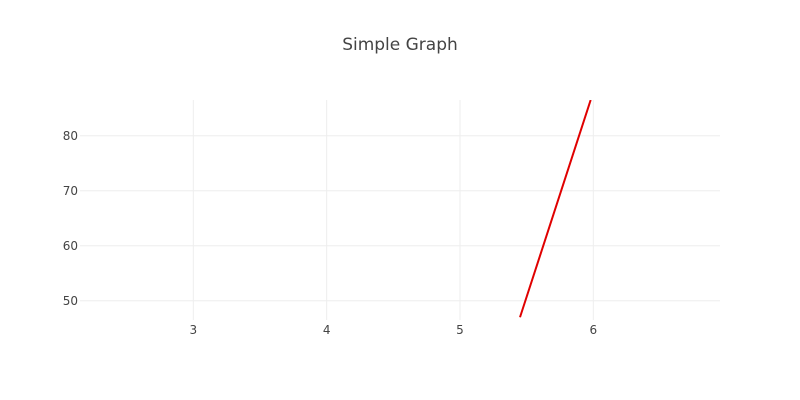 The height and width of the screenshot is (400, 800). What do you see at coordinates (70, 301) in the screenshot?
I see `y-tick-label: 50` at bounding box center [70, 301].